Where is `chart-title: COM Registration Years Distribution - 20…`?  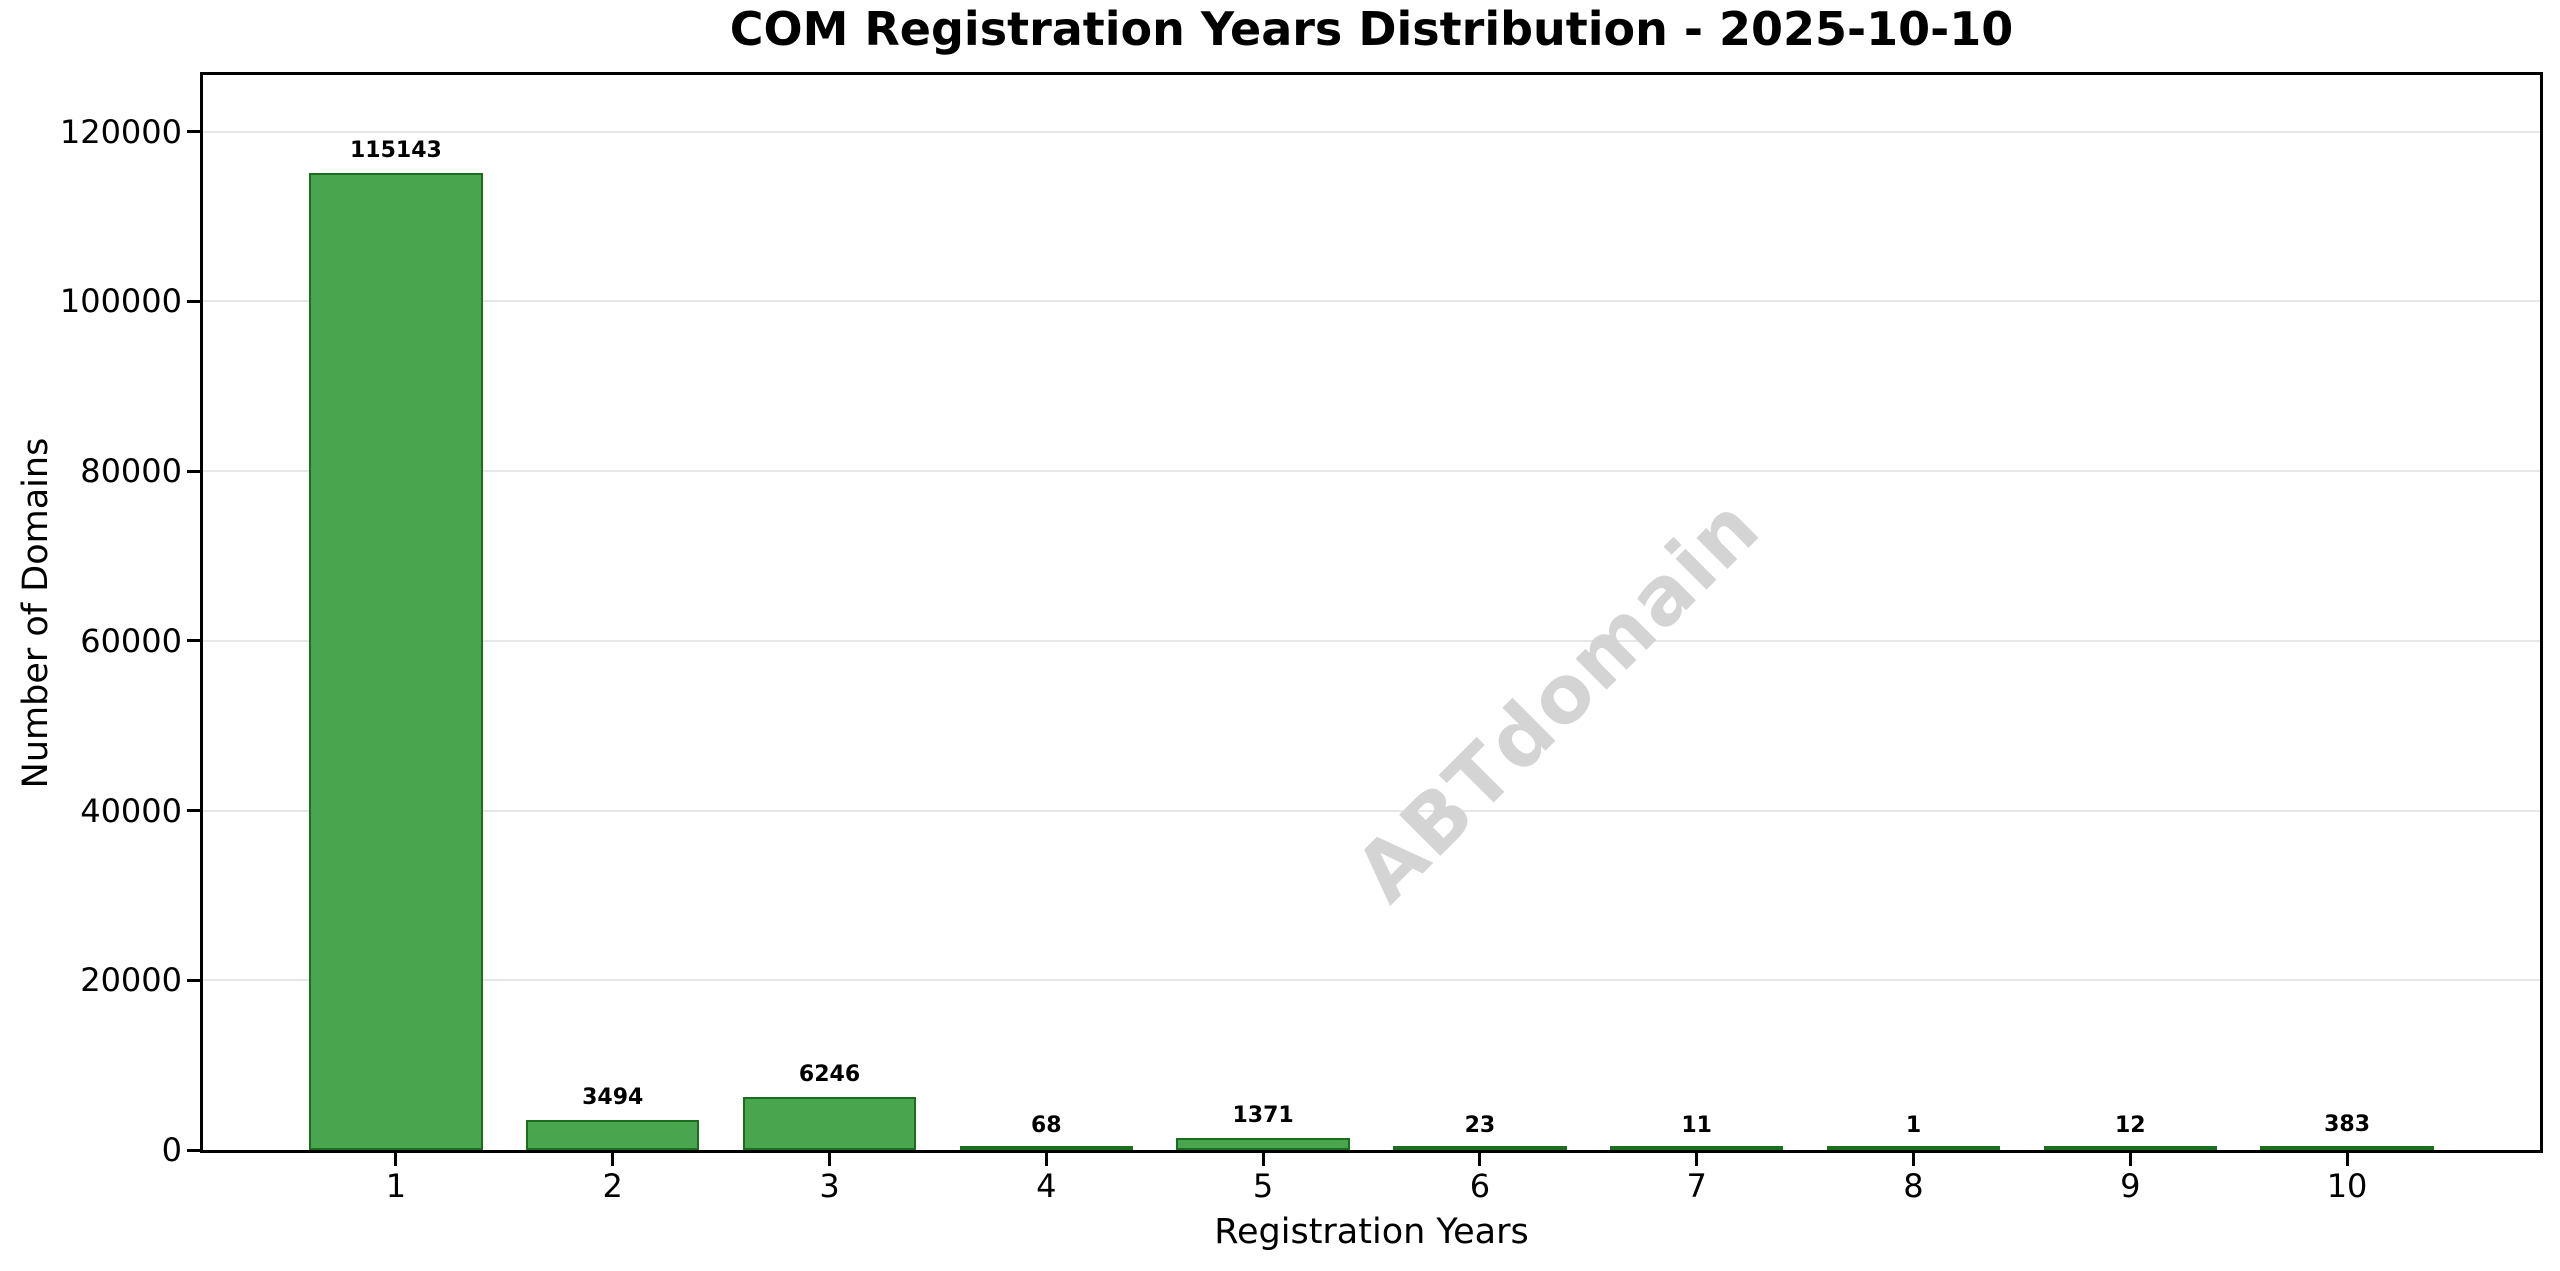 chart-title: COM Registration Years Distribution - 20… is located at coordinates (1371, 29).